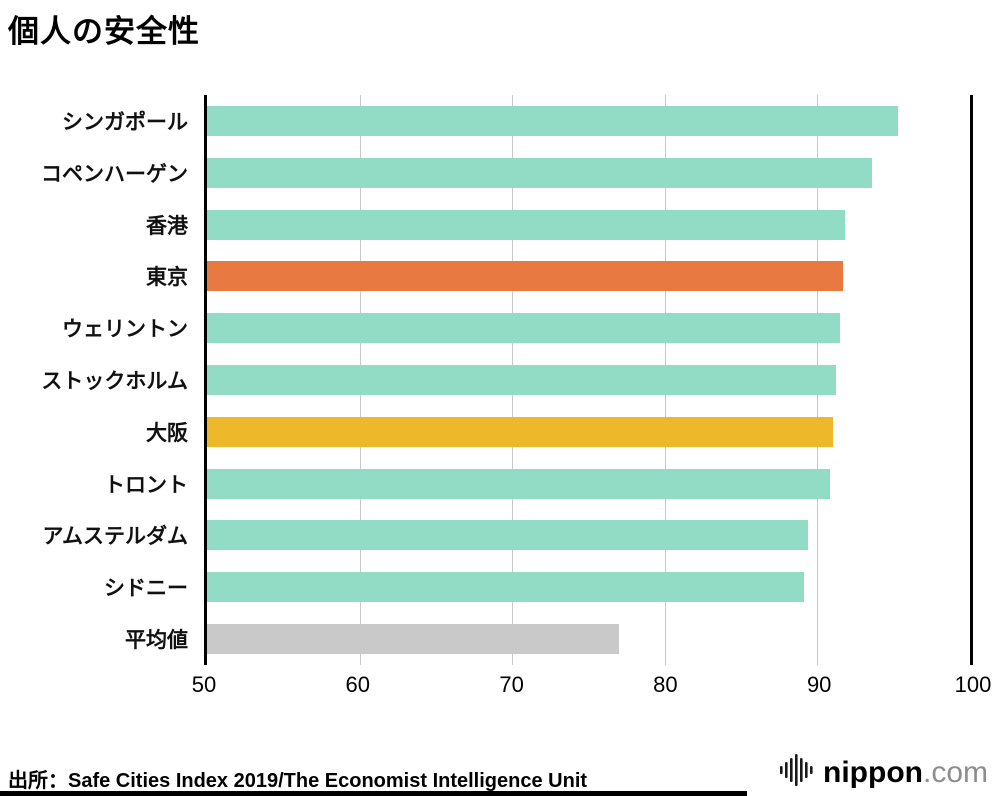 This screenshot has height=796, width=1000. I want to click on category-label-row: コペンハーゲン, so click(98, 173).